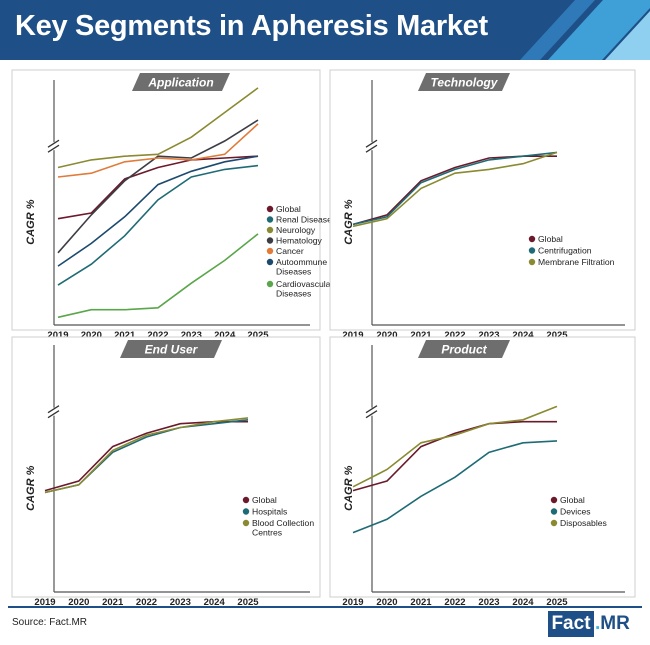 Image resolution: width=650 pixels, height=645 pixels. I want to click on legend-label: Cancer, so click(290, 251).